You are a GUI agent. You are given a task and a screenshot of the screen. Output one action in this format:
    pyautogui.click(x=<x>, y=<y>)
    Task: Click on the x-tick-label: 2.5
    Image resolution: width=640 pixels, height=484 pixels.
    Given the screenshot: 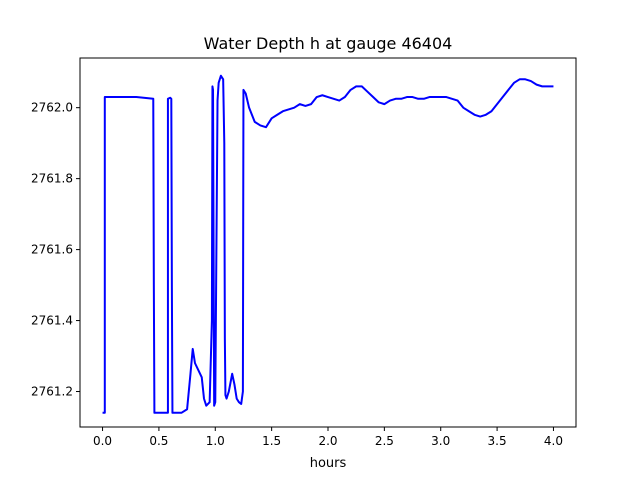 What is the action you would take?
    pyautogui.click(x=384, y=441)
    